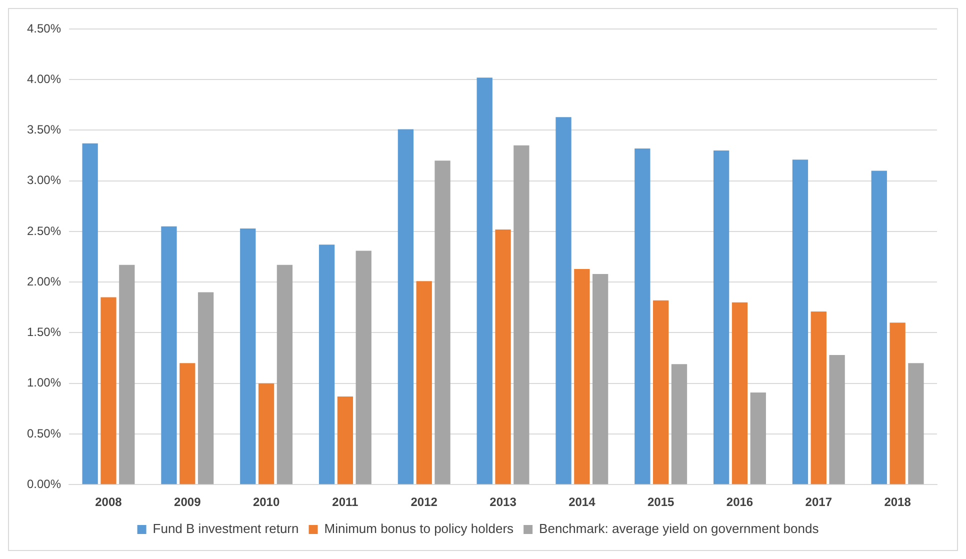 Image resolution: width=966 pixels, height=559 pixels. Describe the element at coordinates (266, 502) in the screenshot. I see `x-tick-label: 2010` at that location.